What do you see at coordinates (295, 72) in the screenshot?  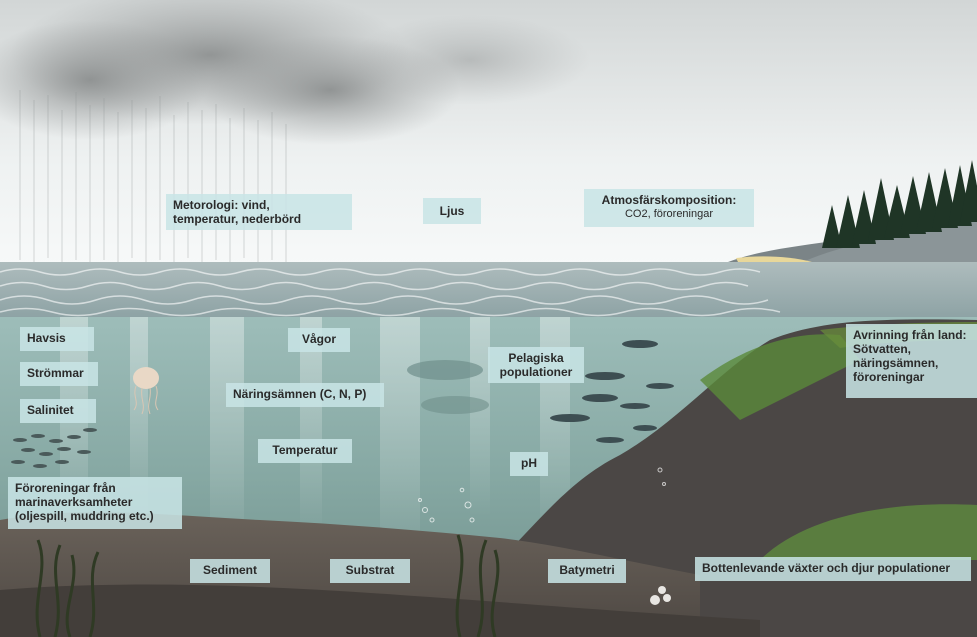 I see `storm-cloud` at bounding box center [295, 72].